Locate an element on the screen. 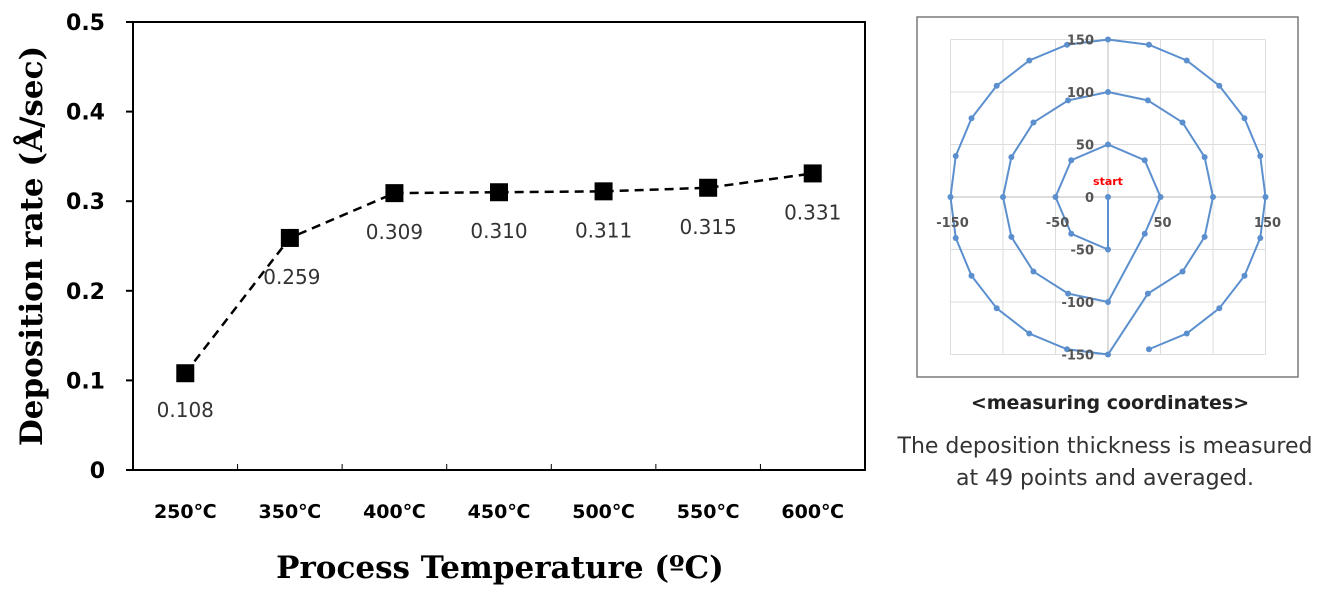 This screenshot has width=1339, height=594. data-label: 0.259 is located at coordinates (291, 277).